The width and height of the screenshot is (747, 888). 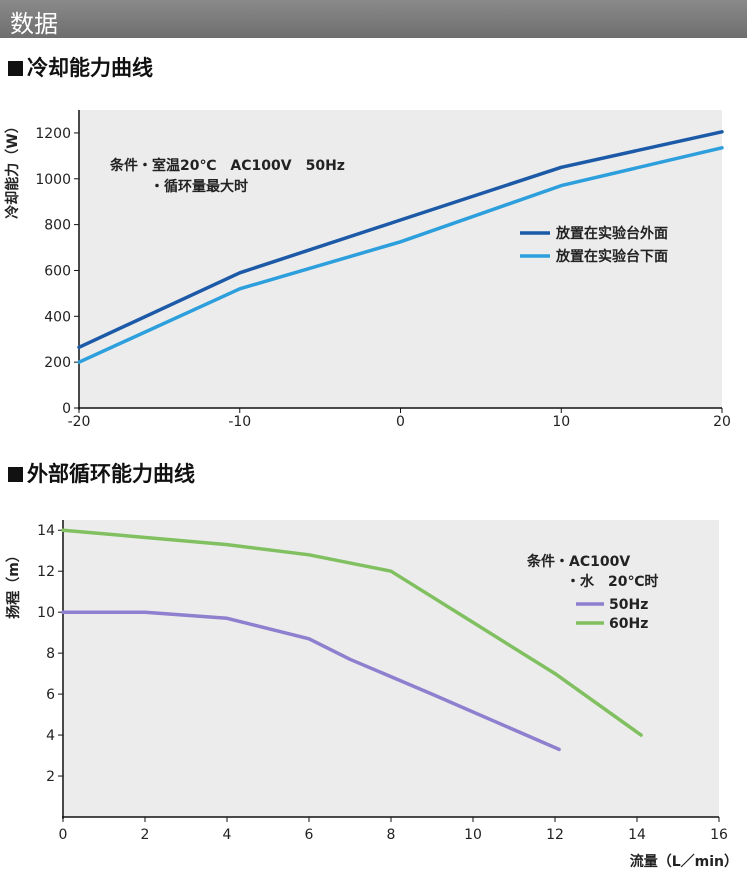 I want to click on y-tick-label: 800, so click(x=57, y=226).